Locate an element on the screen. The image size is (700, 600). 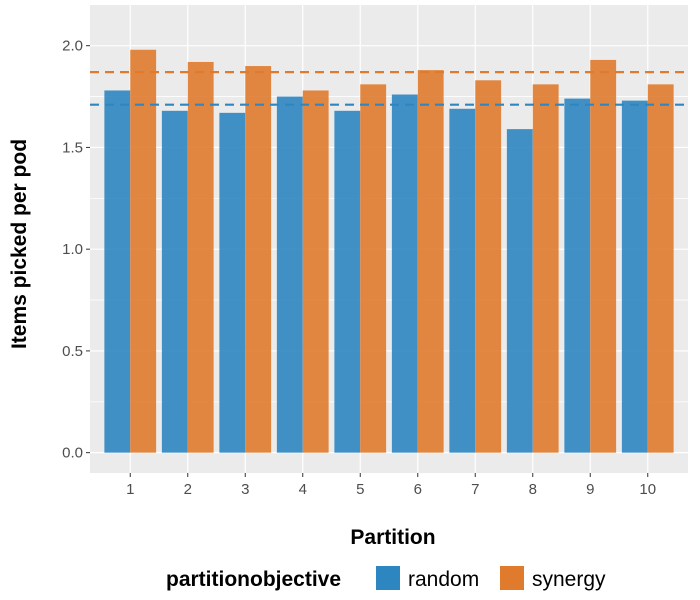
y-tick-label: 2.0 is located at coordinates (72, 46).